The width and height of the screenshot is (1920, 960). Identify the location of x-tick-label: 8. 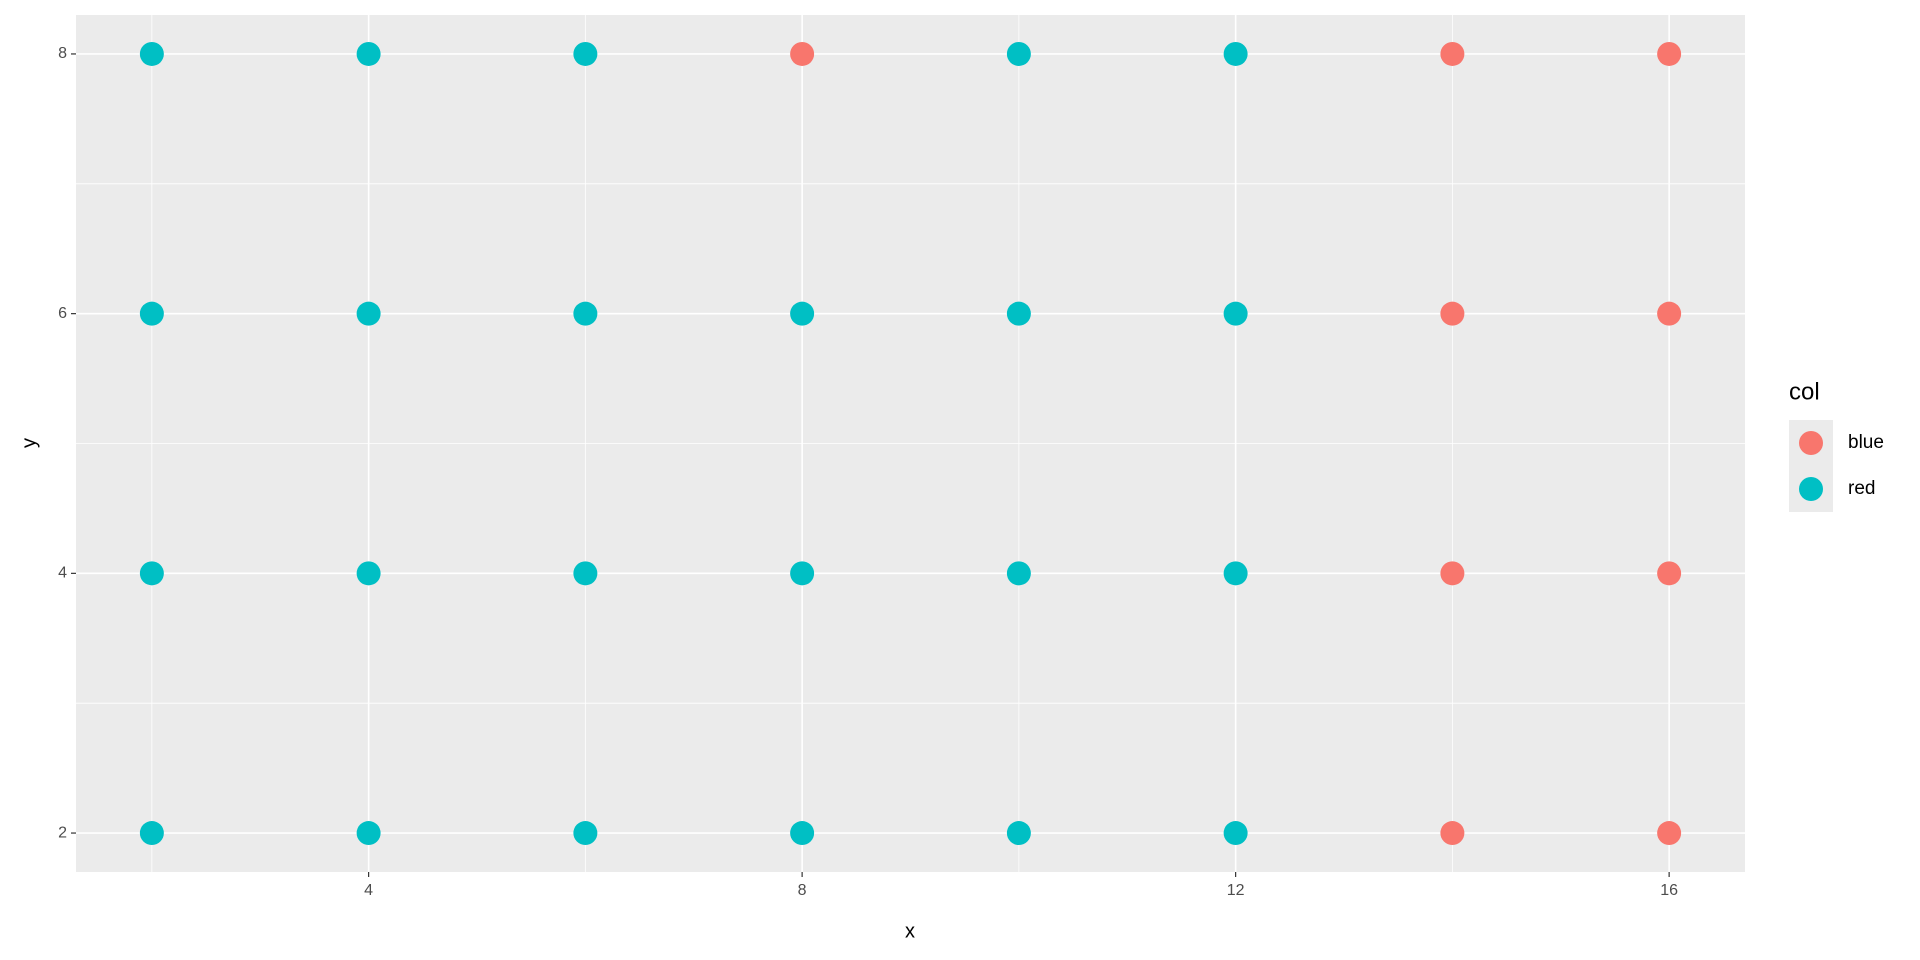
(802, 890).